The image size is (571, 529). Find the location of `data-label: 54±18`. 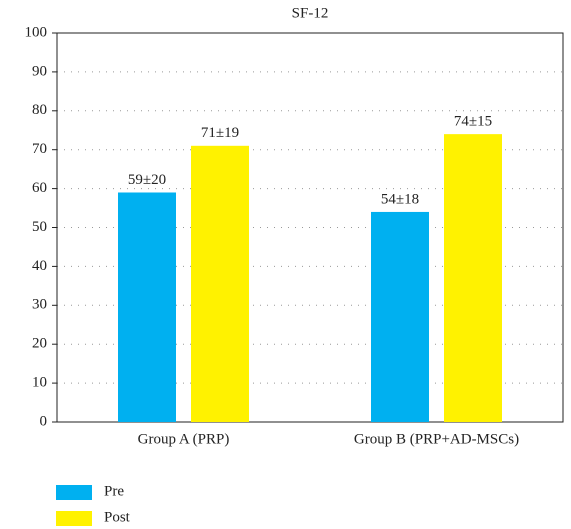

data-label: 54±18 is located at coordinates (400, 199).